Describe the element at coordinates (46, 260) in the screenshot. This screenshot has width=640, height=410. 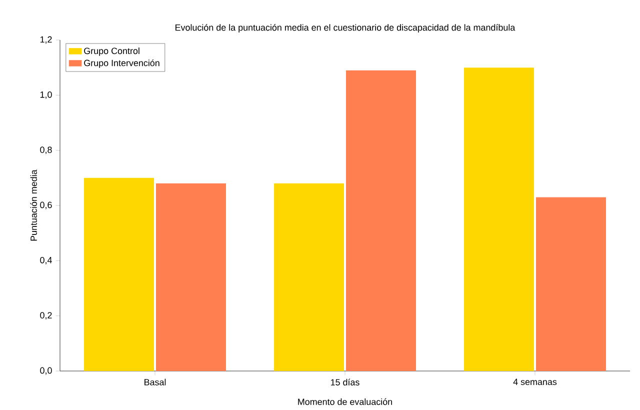
I see `y-tick-label: 0,4` at that location.